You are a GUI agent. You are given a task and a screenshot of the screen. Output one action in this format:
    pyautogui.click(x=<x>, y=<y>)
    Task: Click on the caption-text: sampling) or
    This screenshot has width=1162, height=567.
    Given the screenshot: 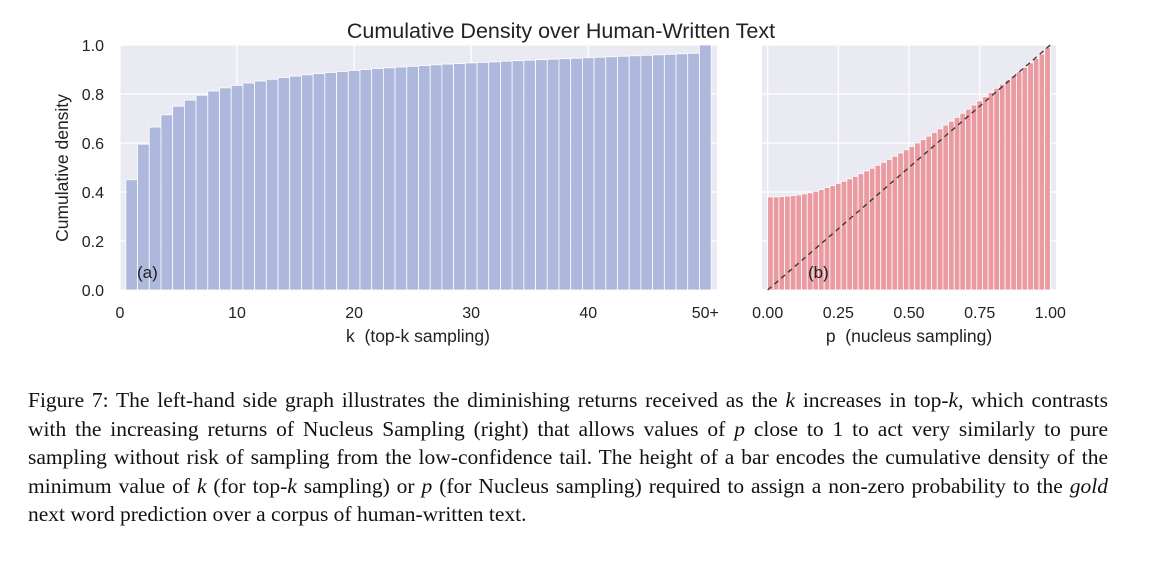 What is the action you would take?
    pyautogui.click(x=359, y=485)
    